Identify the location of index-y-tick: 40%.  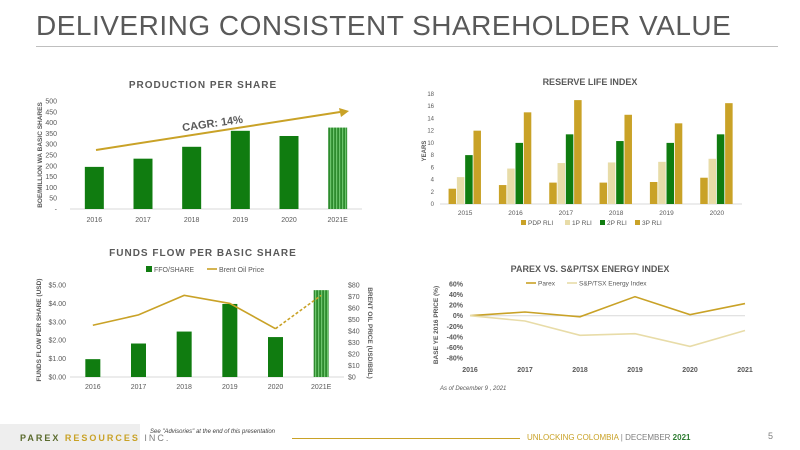
(456, 295).